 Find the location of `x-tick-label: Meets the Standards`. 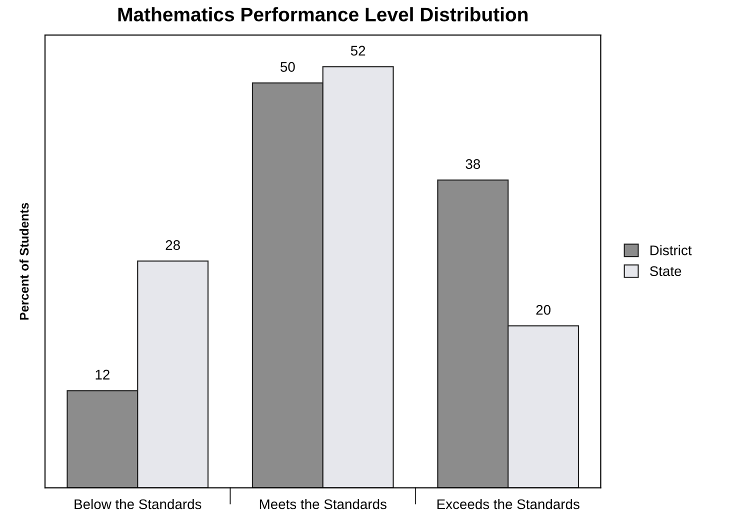

x-tick-label: Meets the Standards is located at coordinates (323, 504).